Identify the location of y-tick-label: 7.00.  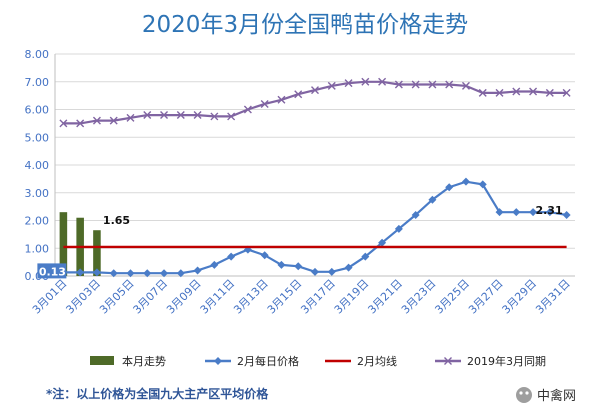
(37, 82).